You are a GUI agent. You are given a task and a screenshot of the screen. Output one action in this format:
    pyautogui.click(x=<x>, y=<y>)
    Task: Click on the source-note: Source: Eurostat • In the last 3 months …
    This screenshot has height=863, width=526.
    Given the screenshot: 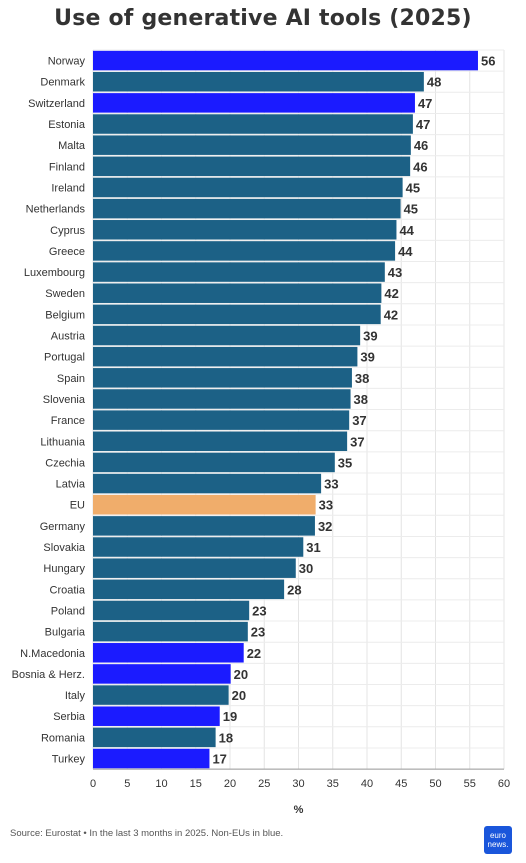 What is the action you would take?
    pyautogui.click(x=147, y=833)
    